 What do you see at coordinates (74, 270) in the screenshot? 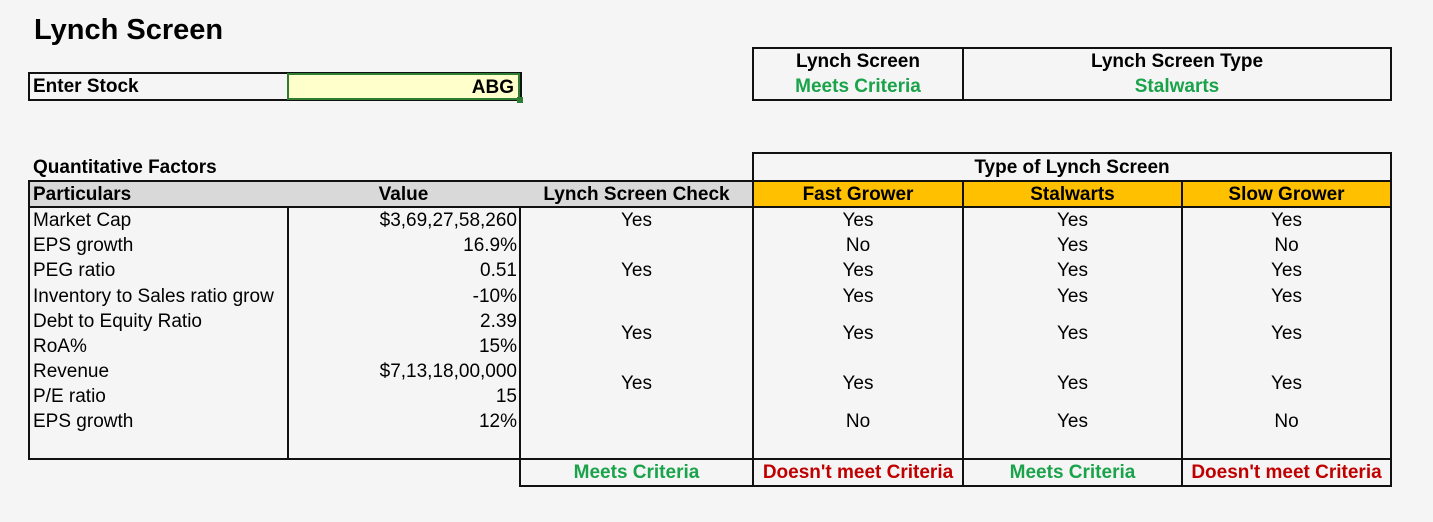
I see `particular-cell: PEG ratio` at bounding box center [74, 270].